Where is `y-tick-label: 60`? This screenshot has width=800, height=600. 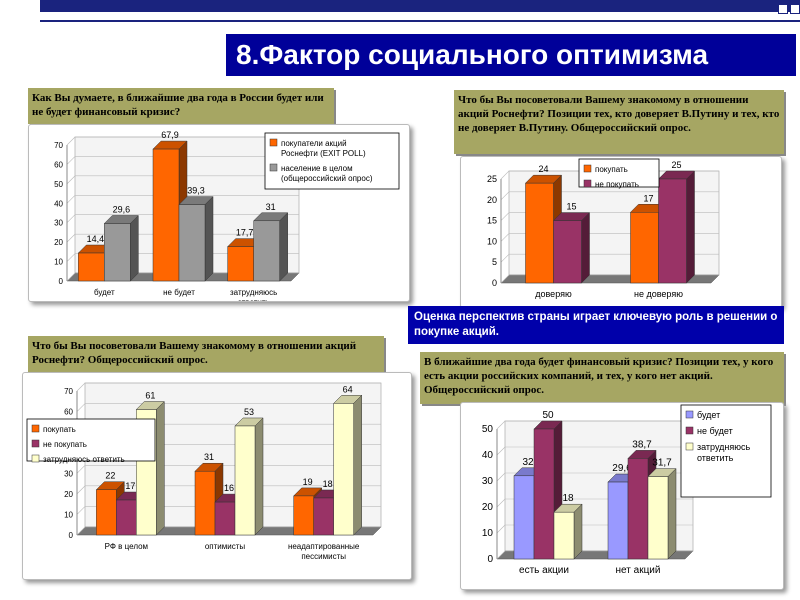 y-tick-label: 60 is located at coordinates (58, 164).